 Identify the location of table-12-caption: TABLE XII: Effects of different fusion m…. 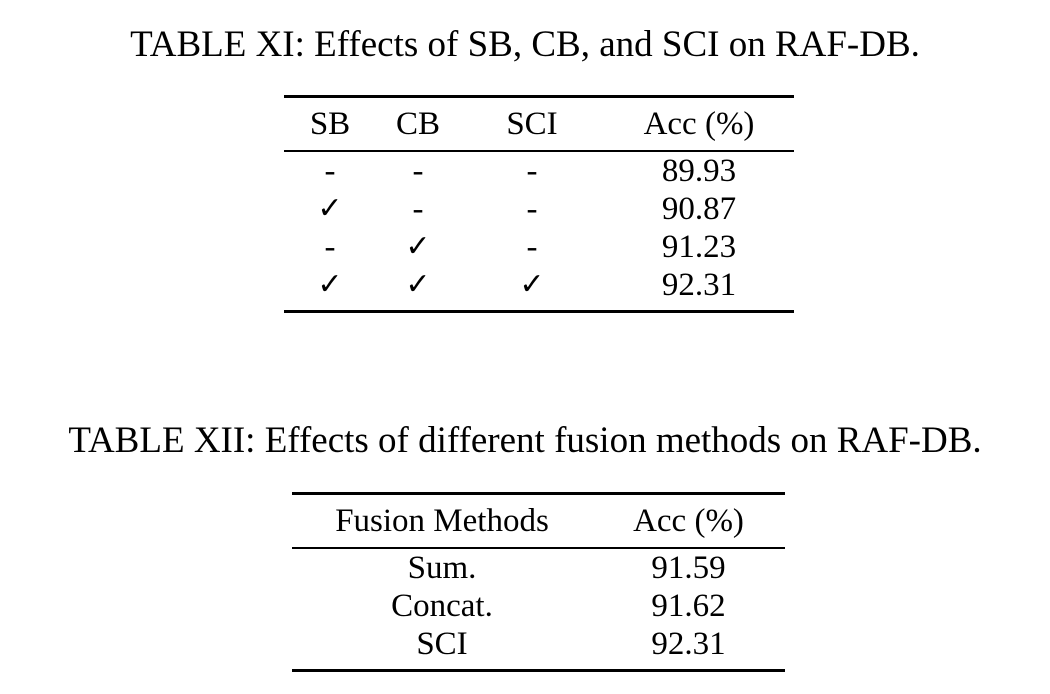
(525, 440).